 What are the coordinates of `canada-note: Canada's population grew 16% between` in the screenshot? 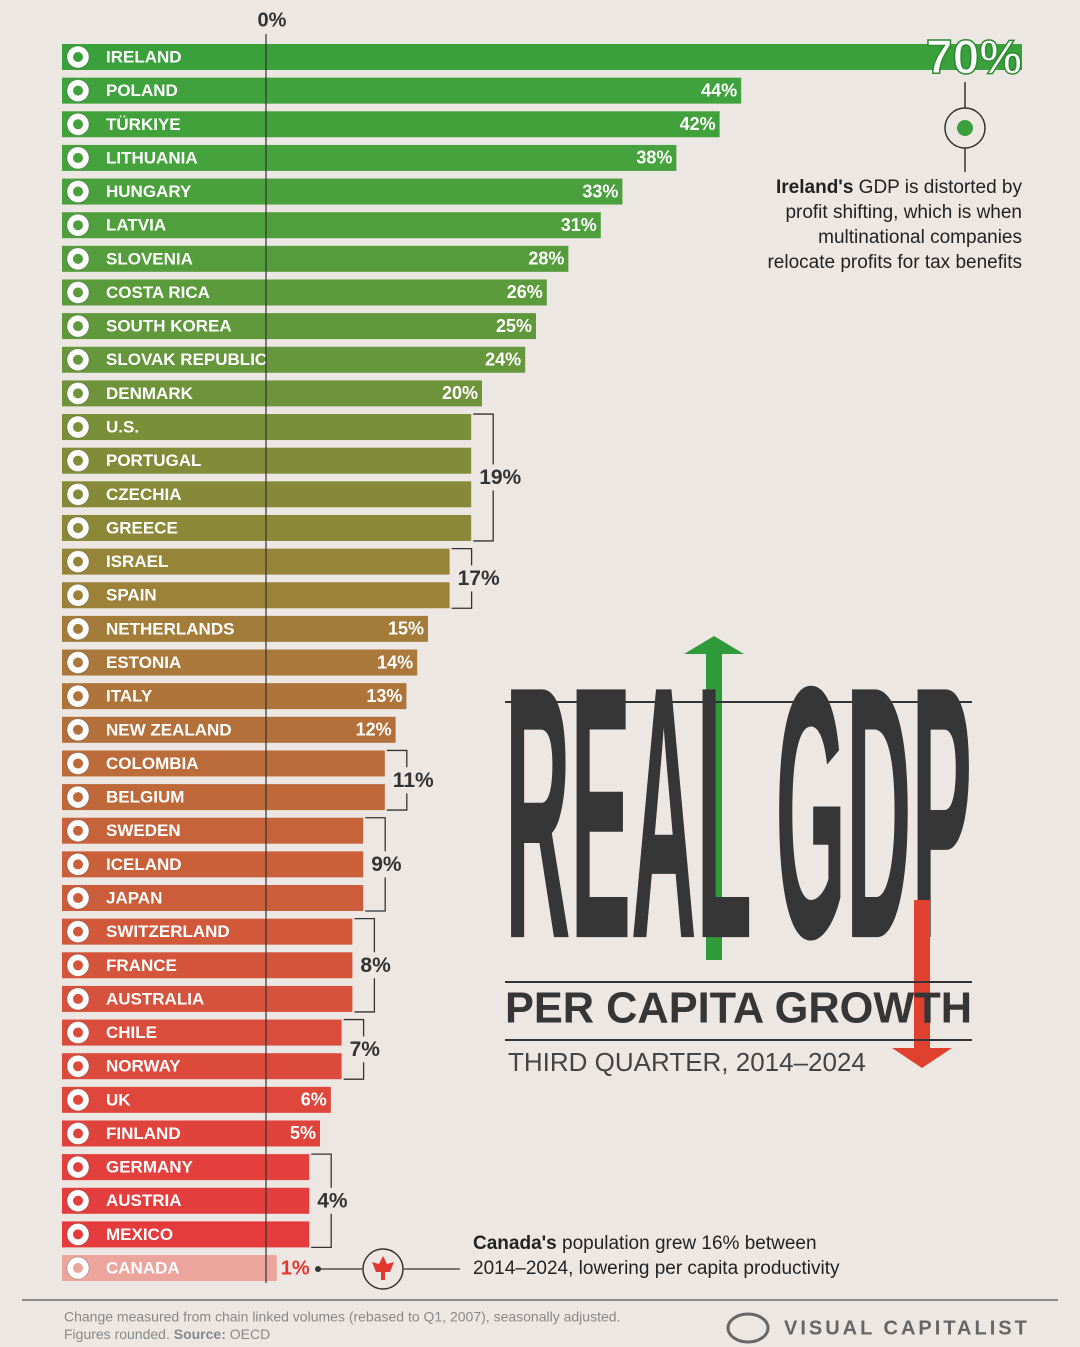 It's located at (645, 1243).